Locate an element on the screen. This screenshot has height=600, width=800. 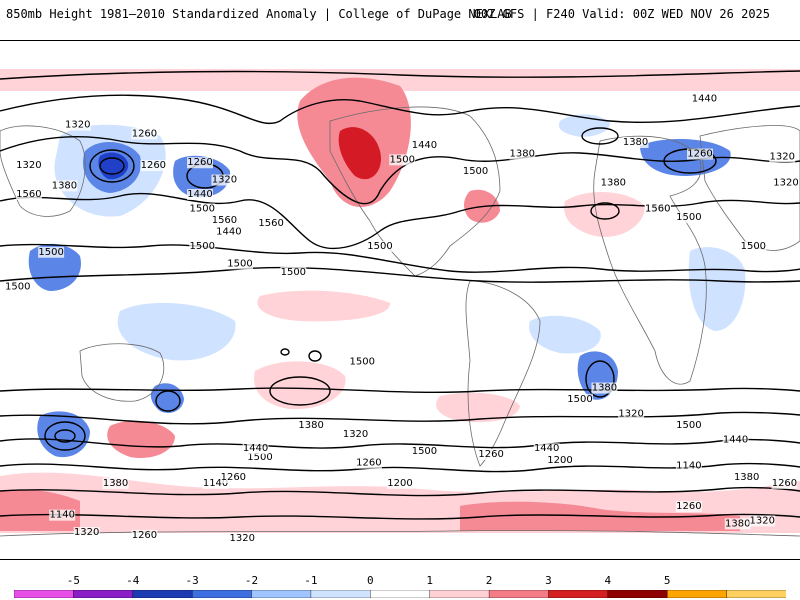
colorbar-tick-label: 4 is located at coordinates (608, 580).